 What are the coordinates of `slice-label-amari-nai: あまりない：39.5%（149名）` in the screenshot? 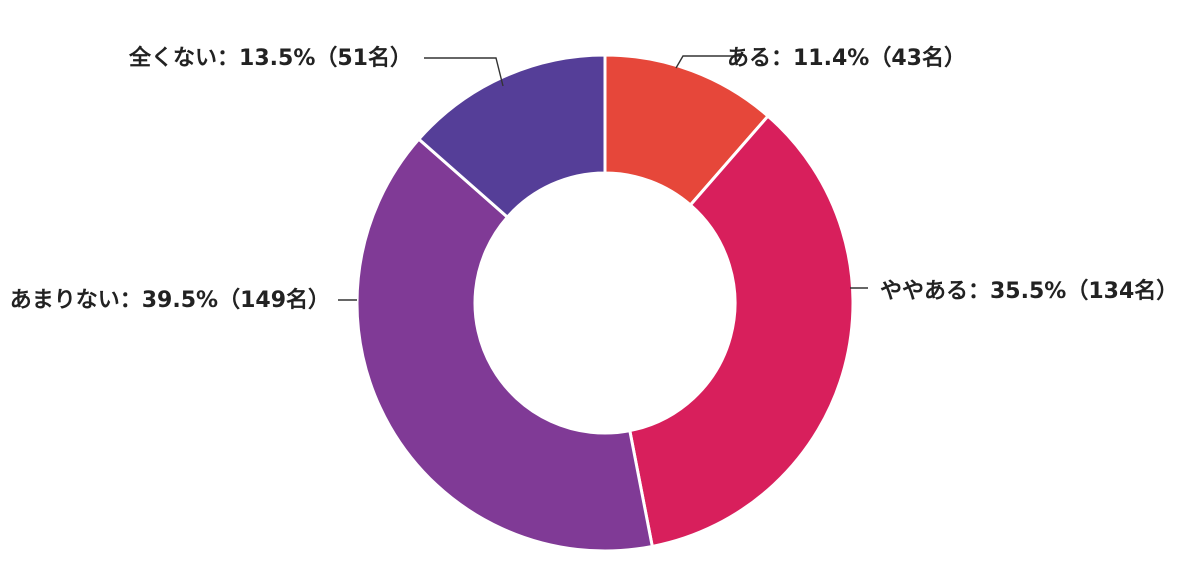 It's located at (170, 300).